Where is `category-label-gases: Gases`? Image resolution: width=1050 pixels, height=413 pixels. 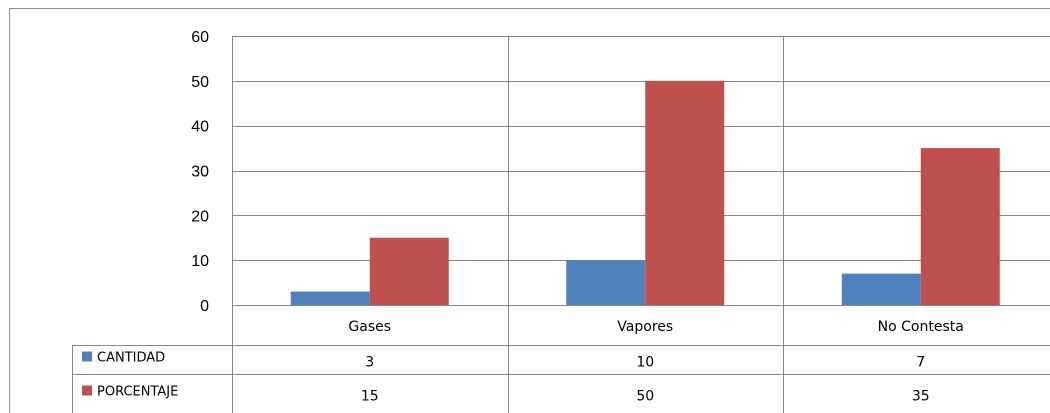
category-label-gases: Gases is located at coordinates (369, 327).